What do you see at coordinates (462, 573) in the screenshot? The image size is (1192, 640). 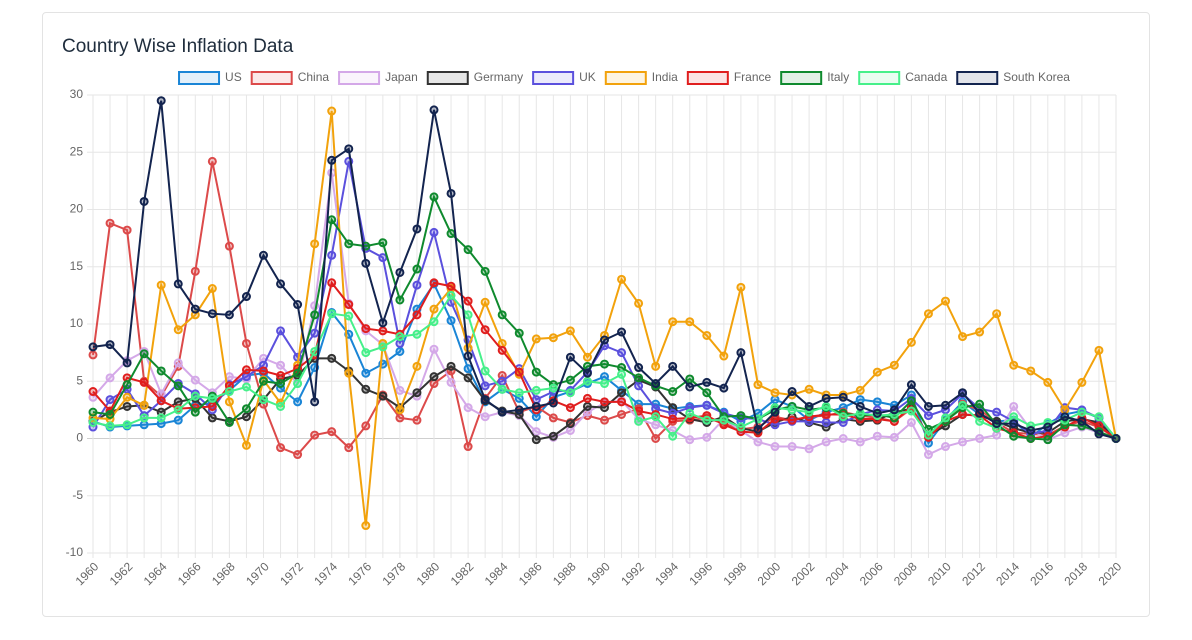 I see `x-tick-label: 1982` at bounding box center [462, 573].